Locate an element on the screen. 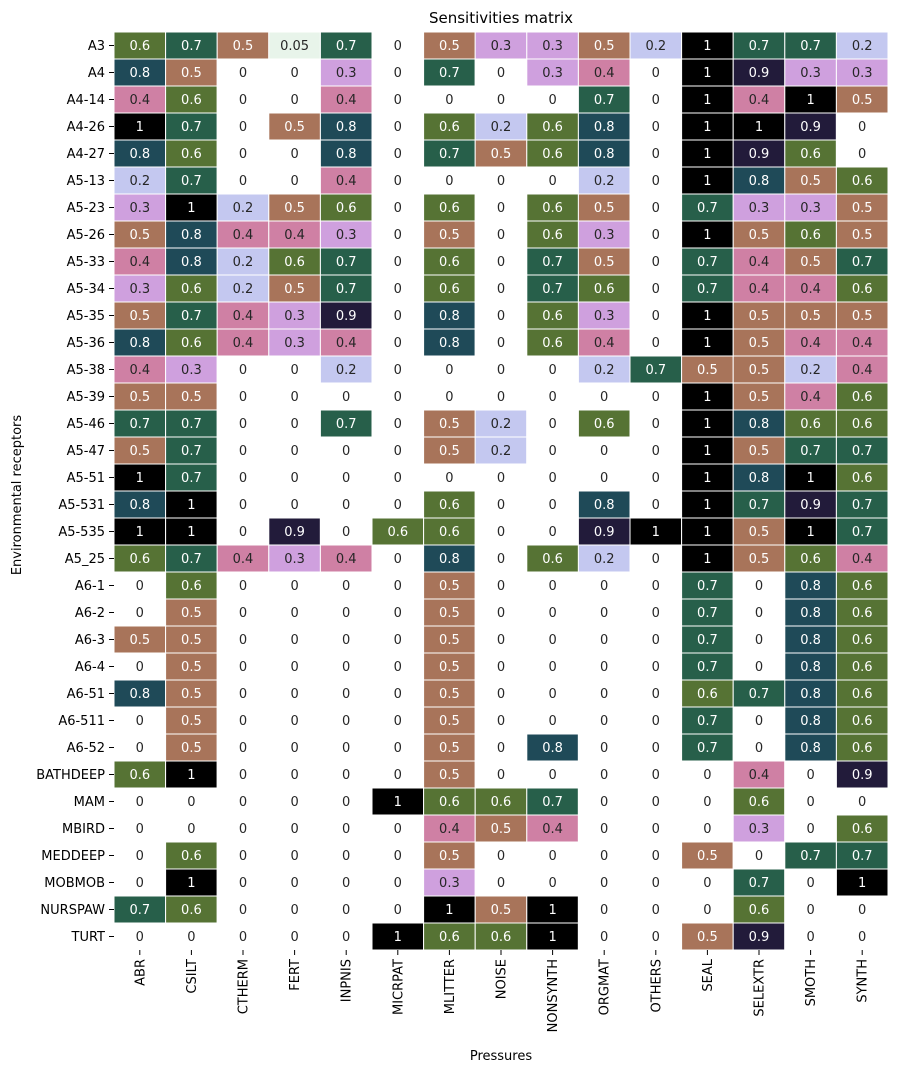 Image resolution: width=898 pixels, height=1073 pixels. x-tick-label: SEAL is located at coordinates (708, 974).